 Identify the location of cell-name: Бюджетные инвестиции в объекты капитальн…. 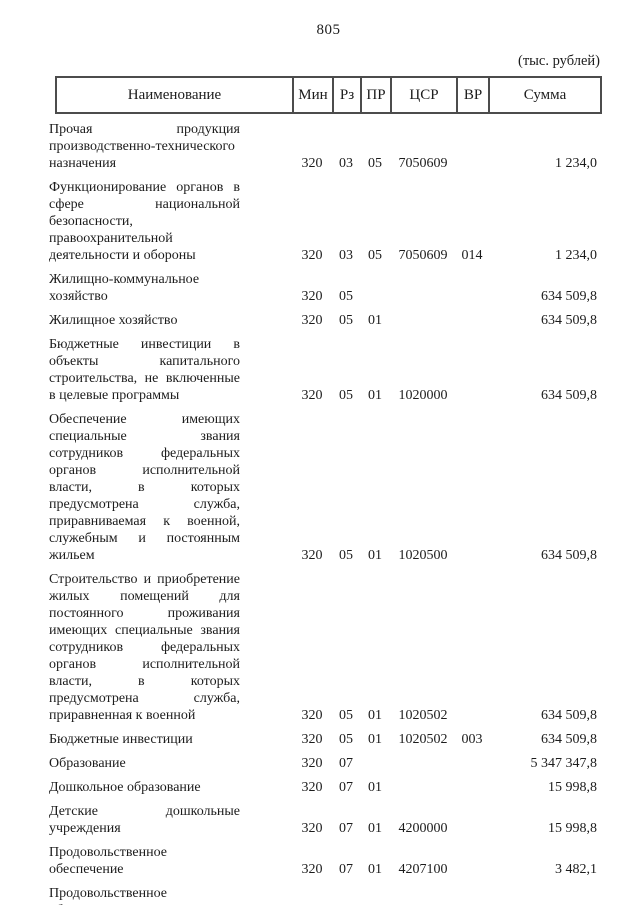
(144, 370).